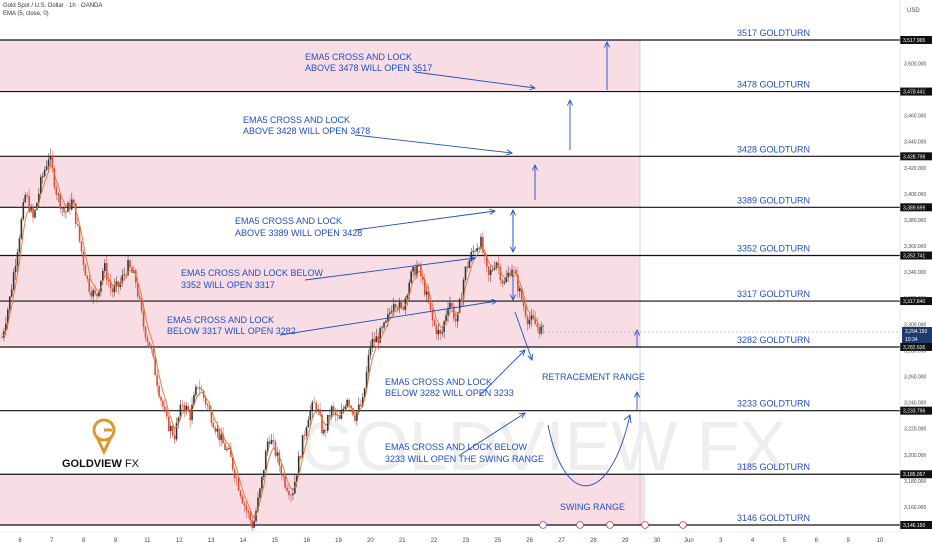 Image resolution: width=932 pixels, height=550 pixels. What do you see at coordinates (915, 430) in the screenshot?
I see `y-axis-tick: 3,220.000` at bounding box center [915, 430].